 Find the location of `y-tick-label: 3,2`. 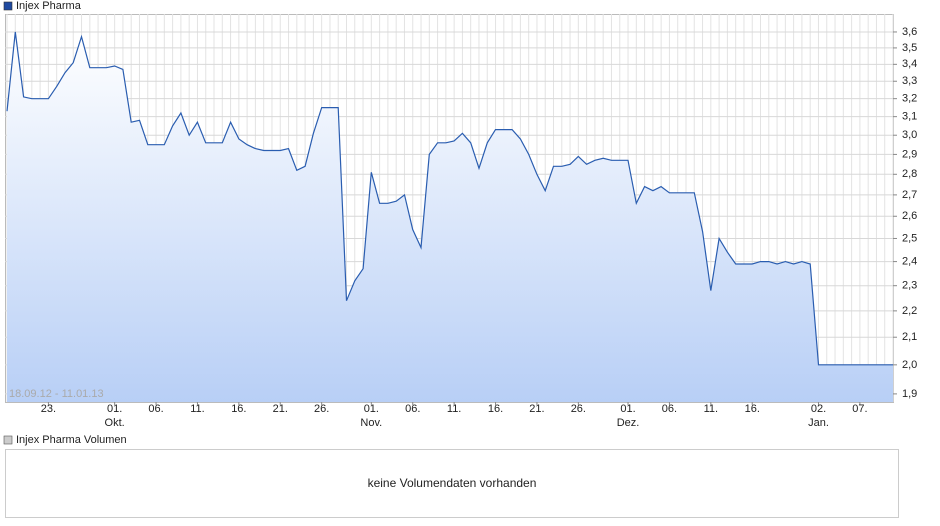

y-tick-label: 3,2 is located at coordinates (909, 99).